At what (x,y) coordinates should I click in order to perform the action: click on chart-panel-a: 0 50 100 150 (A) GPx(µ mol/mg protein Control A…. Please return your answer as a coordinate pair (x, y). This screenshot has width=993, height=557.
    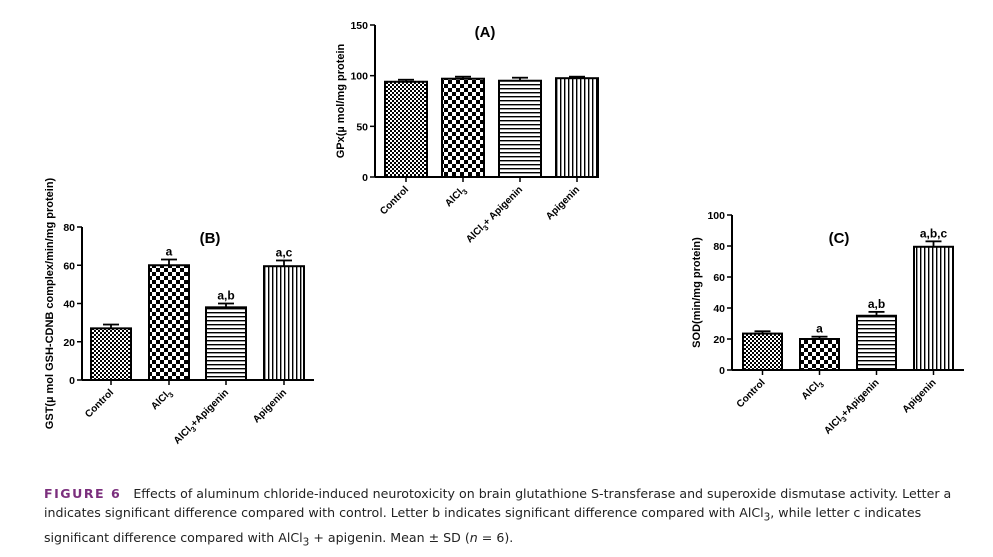
    Looking at the image, I should click on (467, 133).